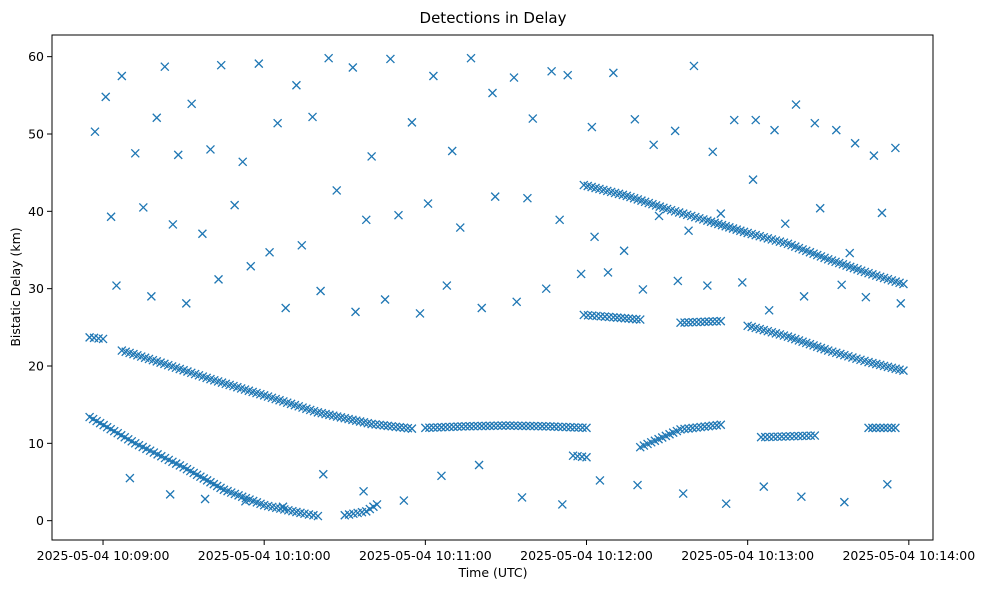  What do you see at coordinates (36, 443) in the screenshot?
I see `y-tick-label: 10` at bounding box center [36, 443].